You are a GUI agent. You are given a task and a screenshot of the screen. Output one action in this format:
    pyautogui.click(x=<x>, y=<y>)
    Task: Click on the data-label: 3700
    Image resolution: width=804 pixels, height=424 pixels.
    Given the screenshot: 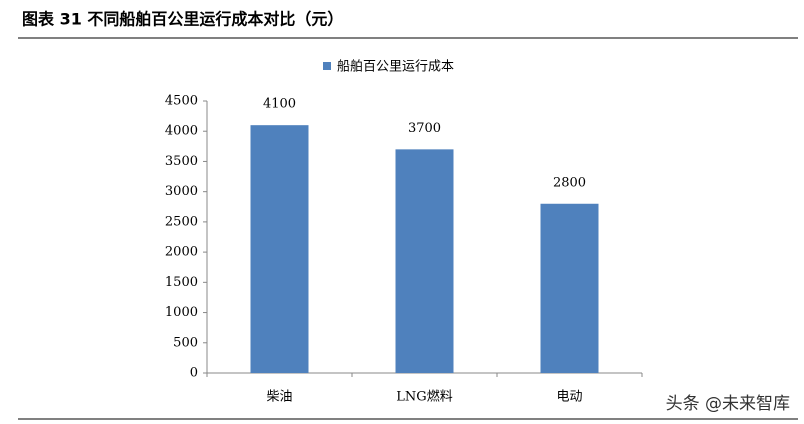 What is the action you would take?
    pyautogui.click(x=424, y=128)
    